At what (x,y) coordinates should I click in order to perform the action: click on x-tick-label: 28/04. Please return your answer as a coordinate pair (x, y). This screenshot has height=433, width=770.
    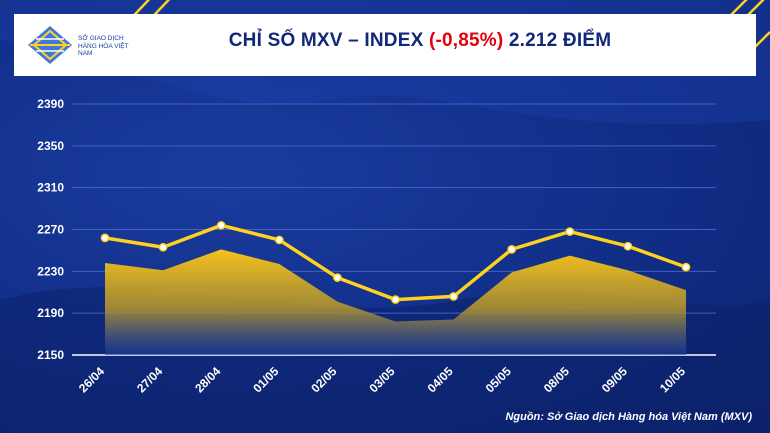
    Looking at the image, I should click on (207, 379).